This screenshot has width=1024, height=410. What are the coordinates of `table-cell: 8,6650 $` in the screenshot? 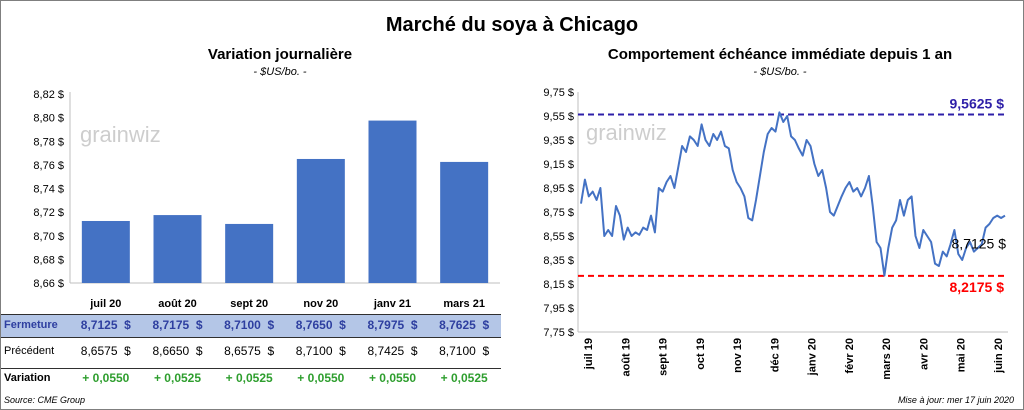 It's located at (177, 351).